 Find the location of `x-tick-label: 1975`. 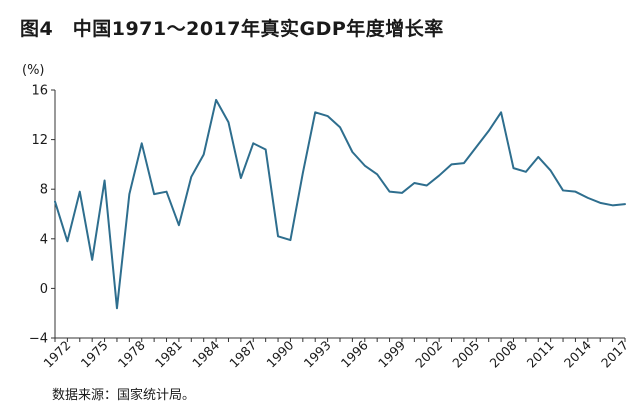

x-tick-label: 1975 is located at coordinates (94, 354).